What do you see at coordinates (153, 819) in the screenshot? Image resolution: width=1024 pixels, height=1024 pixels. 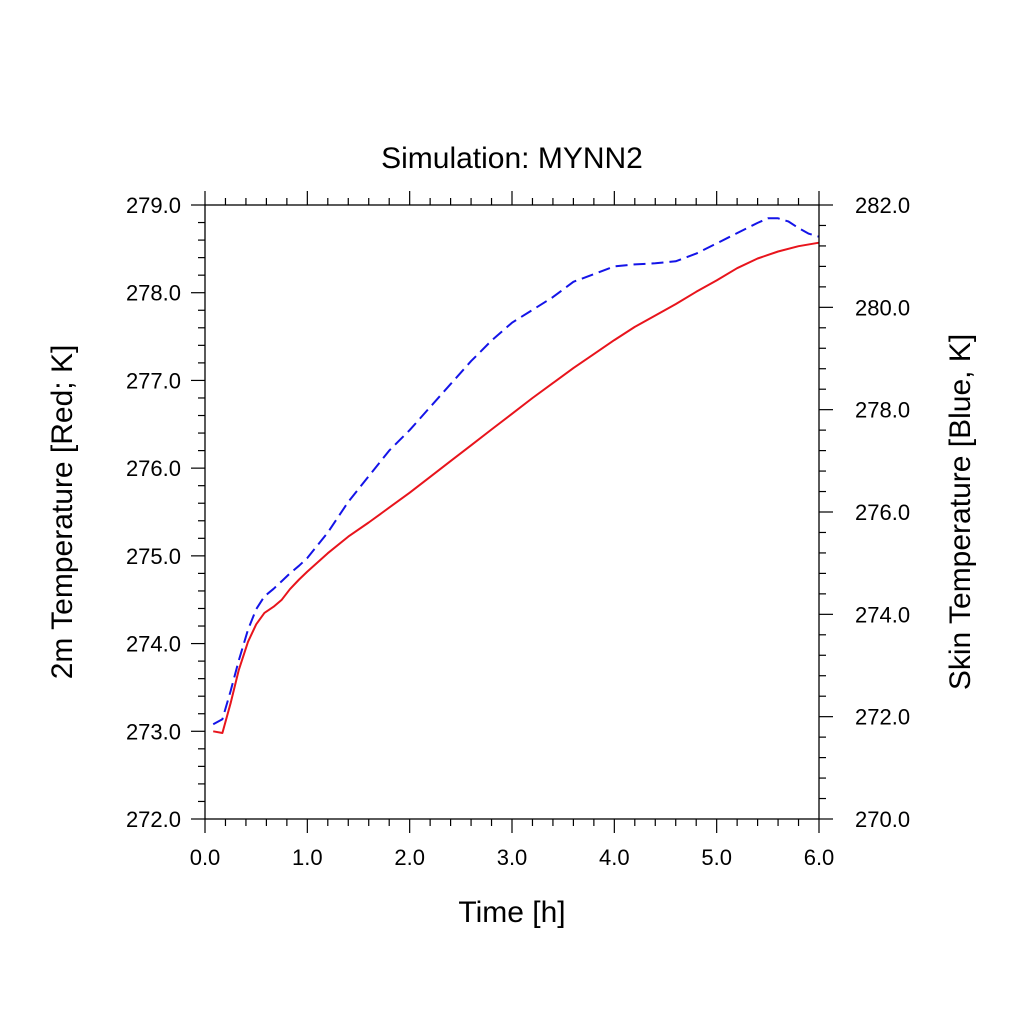 I see `y-tick-label: 272.0` at bounding box center [153, 819].